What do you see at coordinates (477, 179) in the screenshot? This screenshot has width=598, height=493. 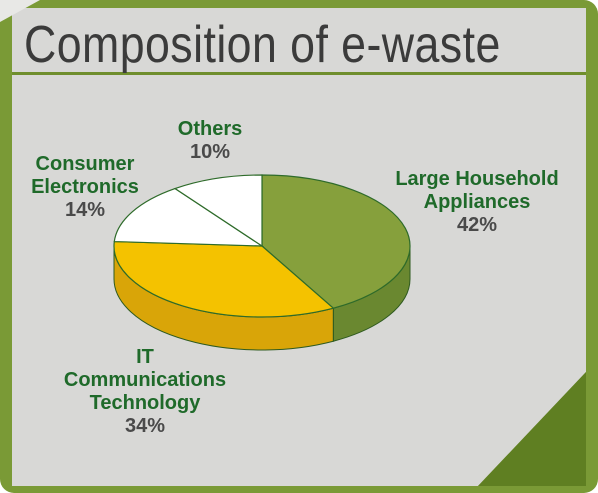 I see `large-name-line1: Large Household` at bounding box center [477, 179].